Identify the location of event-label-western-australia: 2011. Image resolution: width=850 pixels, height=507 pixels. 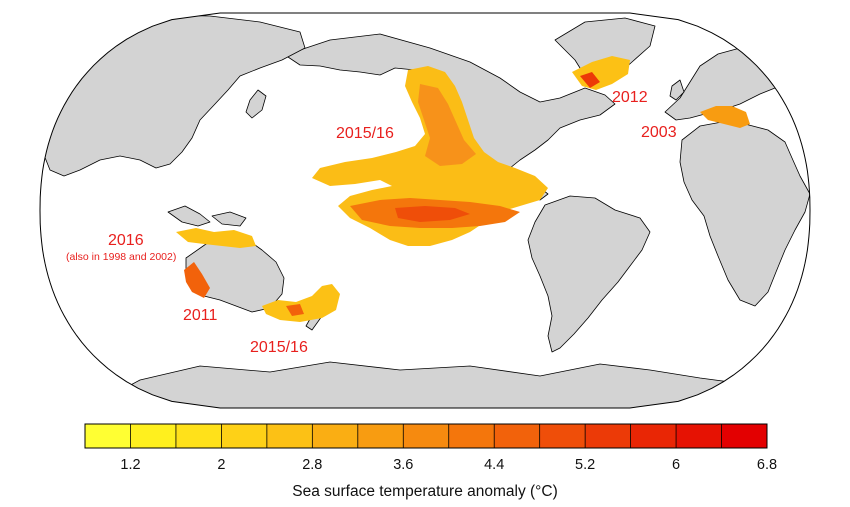
(200, 315).